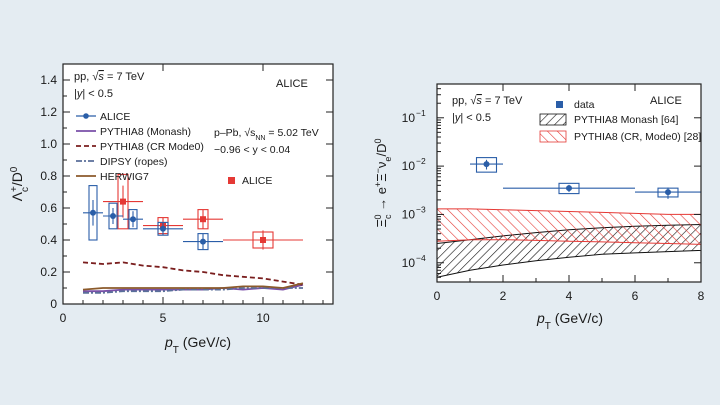  What do you see at coordinates (388, 216) in the screenshot?
I see `right-ylabel-sub: c` at bounding box center [388, 216].